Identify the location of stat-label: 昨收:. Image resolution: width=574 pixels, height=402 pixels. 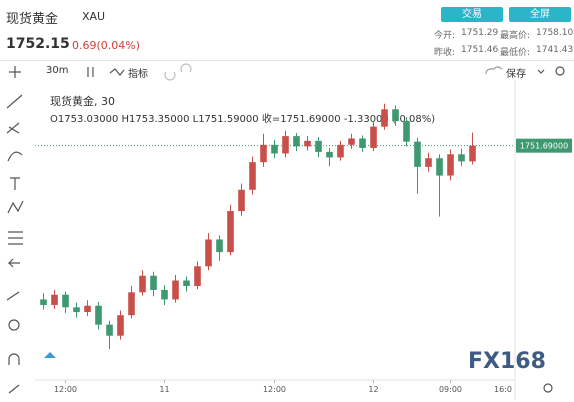
(445, 53).